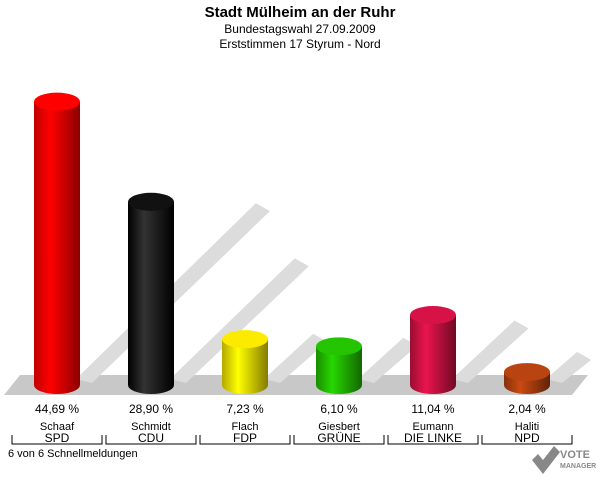 The height and width of the screenshot is (480, 600). What do you see at coordinates (300, 29) in the screenshot?
I see `chart-subtitle: Bundestagswahl 27.09.2009` at bounding box center [300, 29].